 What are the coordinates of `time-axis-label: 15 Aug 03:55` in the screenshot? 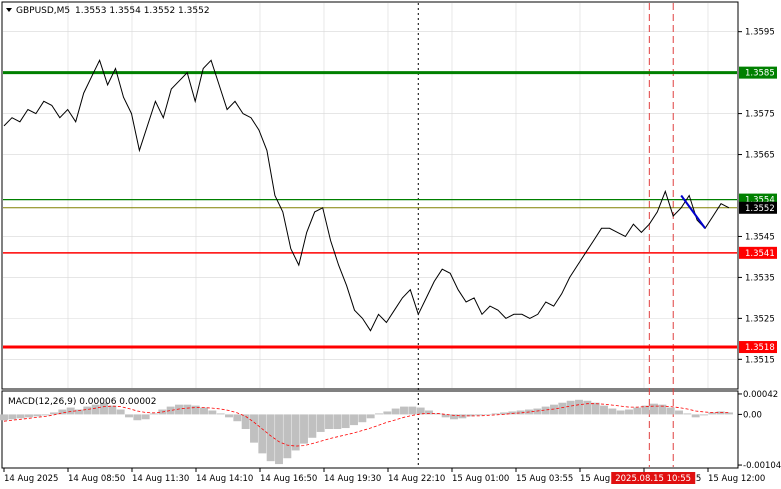 It's located at (544, 479).